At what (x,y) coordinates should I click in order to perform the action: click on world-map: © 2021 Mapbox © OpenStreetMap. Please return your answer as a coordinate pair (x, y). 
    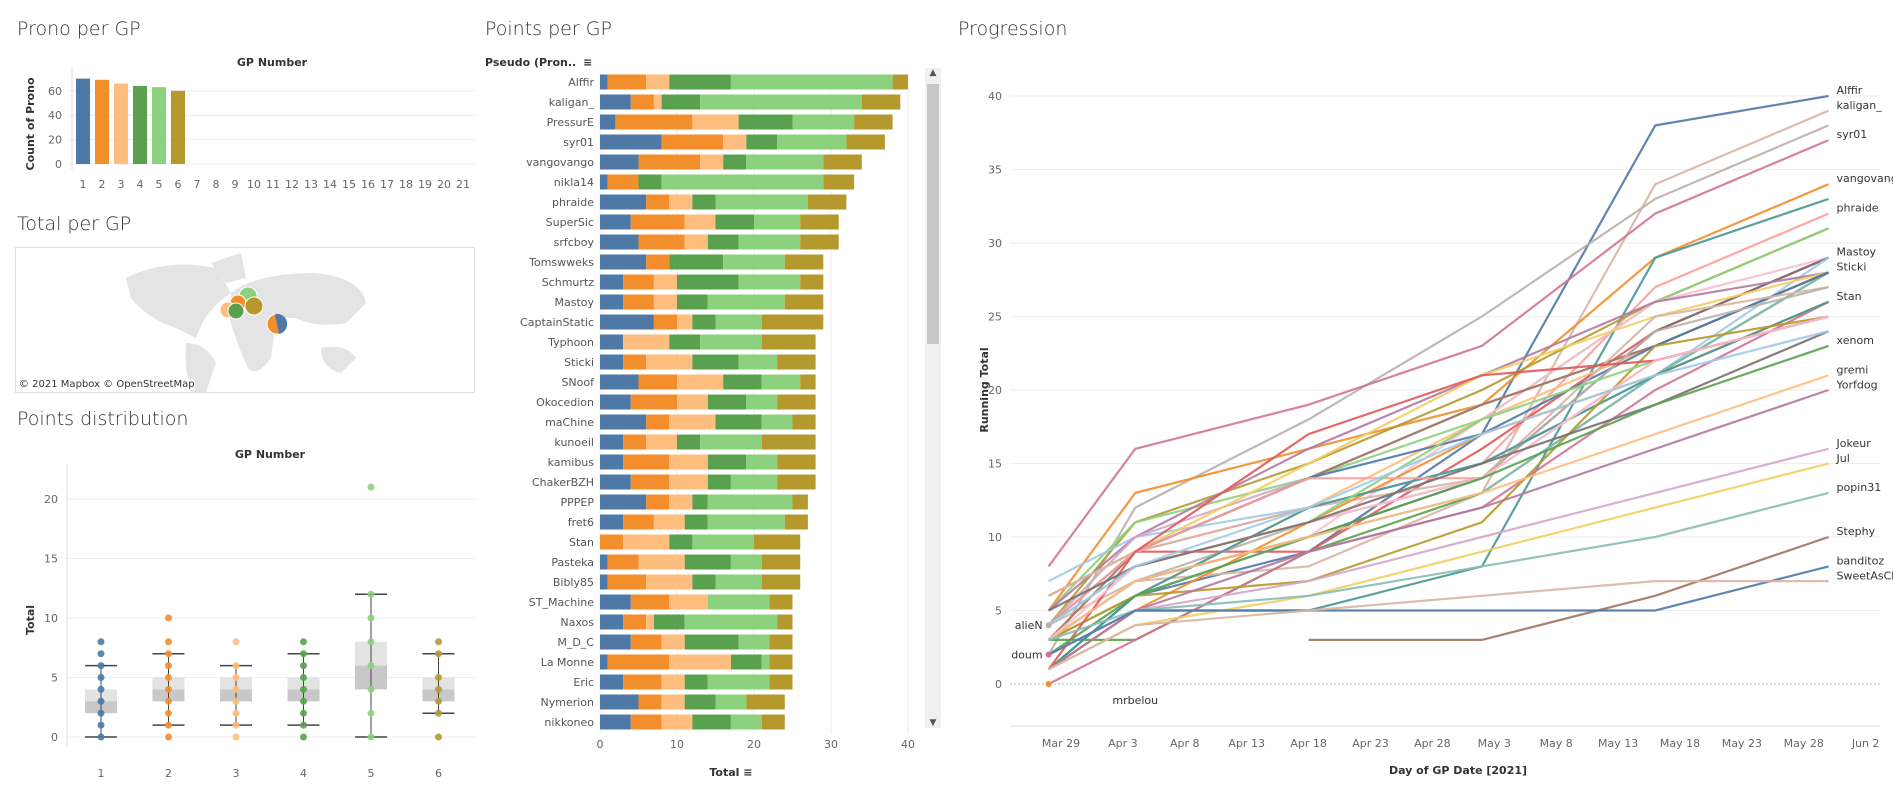
    Looking at the image, I should click on (245, 320).